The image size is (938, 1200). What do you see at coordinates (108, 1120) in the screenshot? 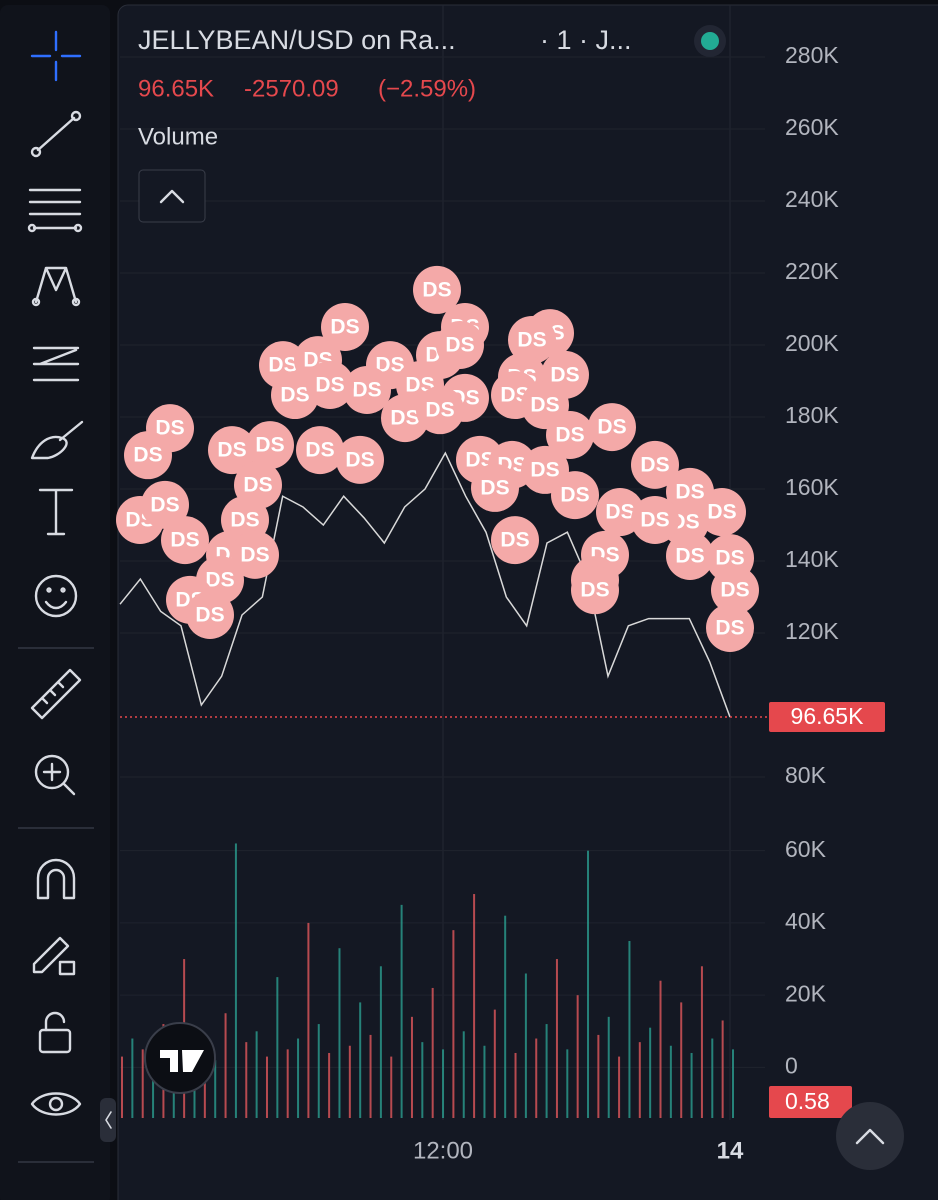
I see `collapse-toolbar` at bounding box center [108, 1120].